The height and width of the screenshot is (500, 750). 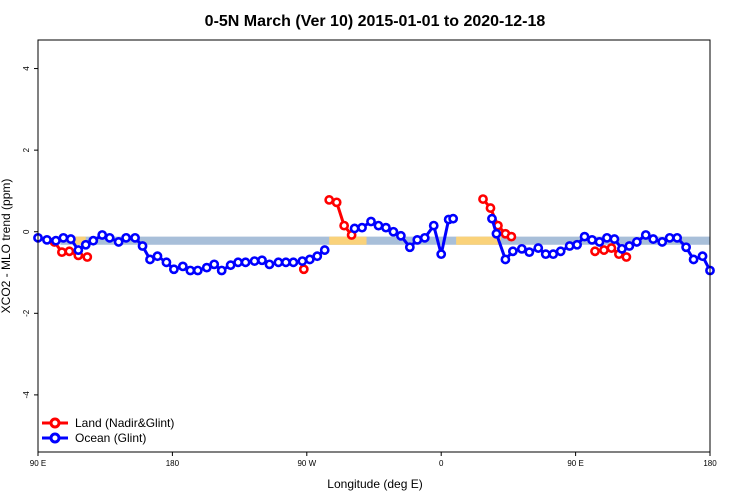 I want to click on legend-land-marker, so click(x=55, y=423).